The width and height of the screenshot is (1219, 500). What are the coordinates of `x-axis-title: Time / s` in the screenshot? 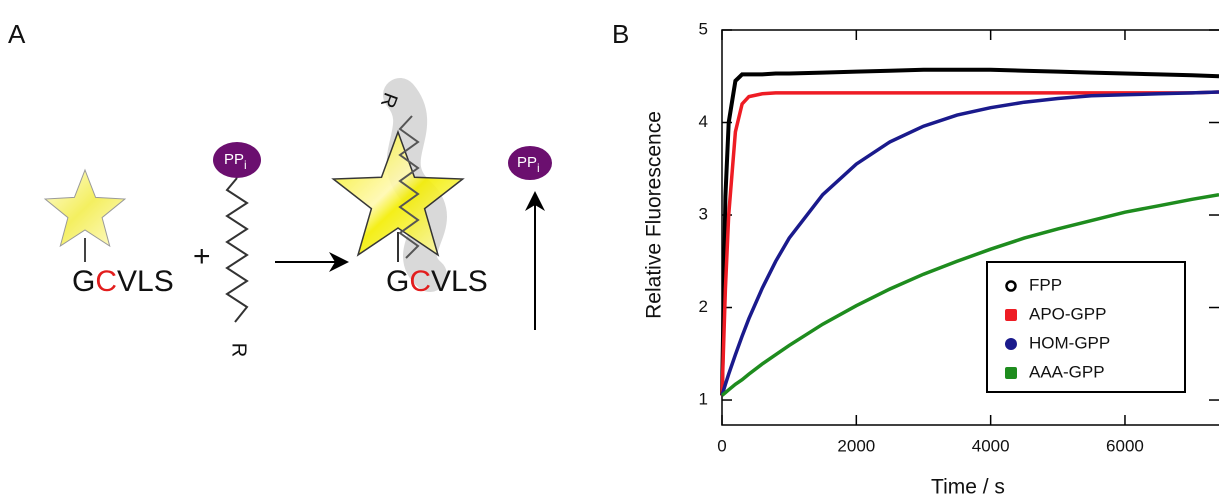 It's located at (968, 487).